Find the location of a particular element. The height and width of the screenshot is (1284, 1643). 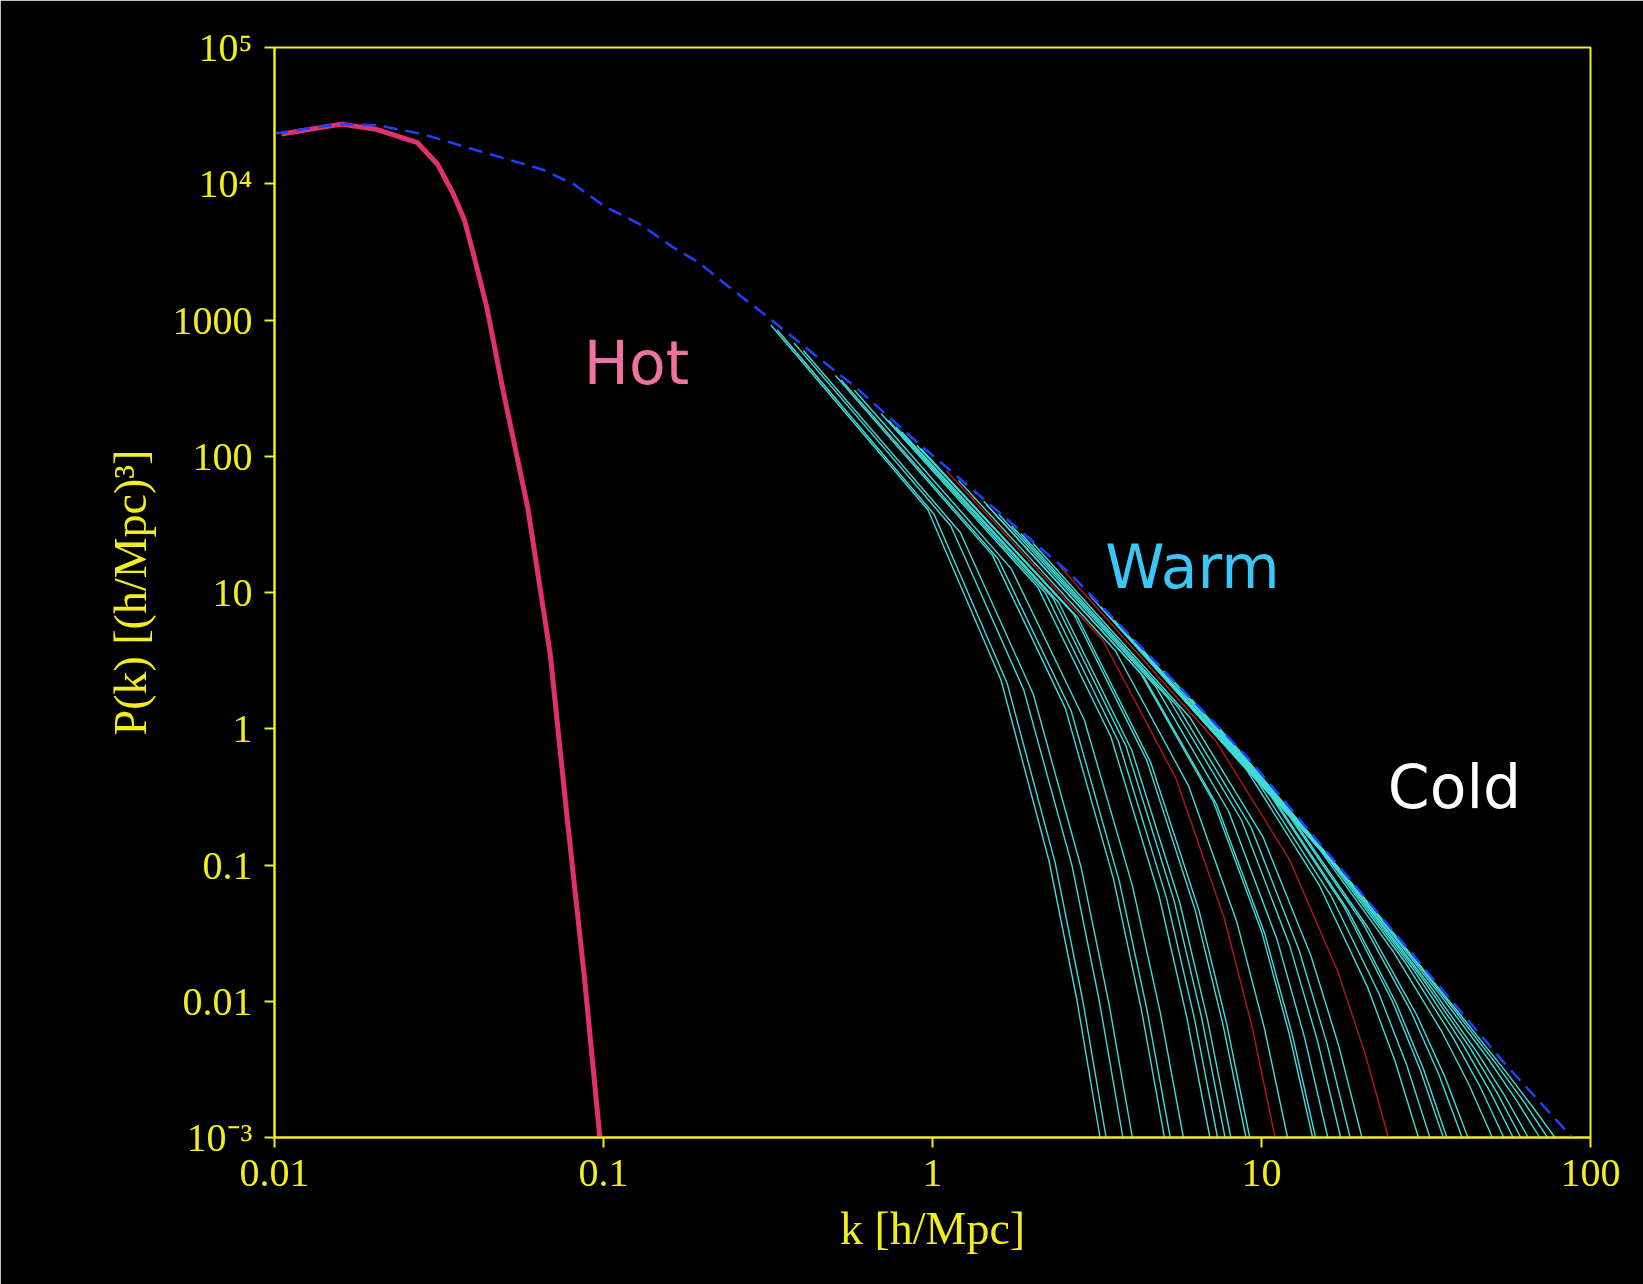

y-tick-label: 10⁵ is located at coordinates (225, 47).